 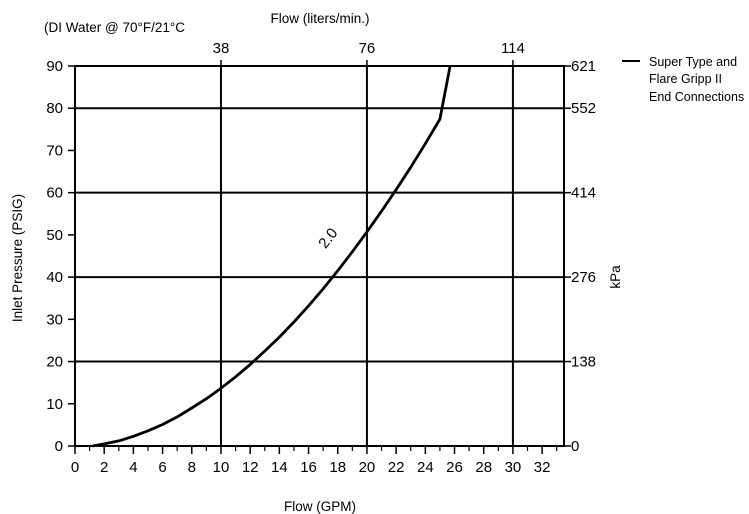 I want to click on y-tick-label: 40, so click(x=54, y=277).